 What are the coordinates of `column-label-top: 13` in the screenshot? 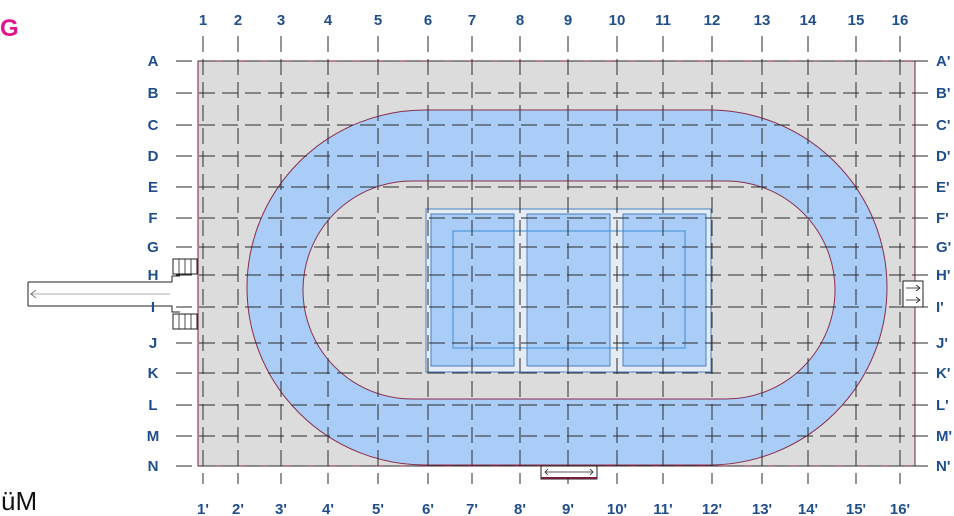 It's located at (762, 20).